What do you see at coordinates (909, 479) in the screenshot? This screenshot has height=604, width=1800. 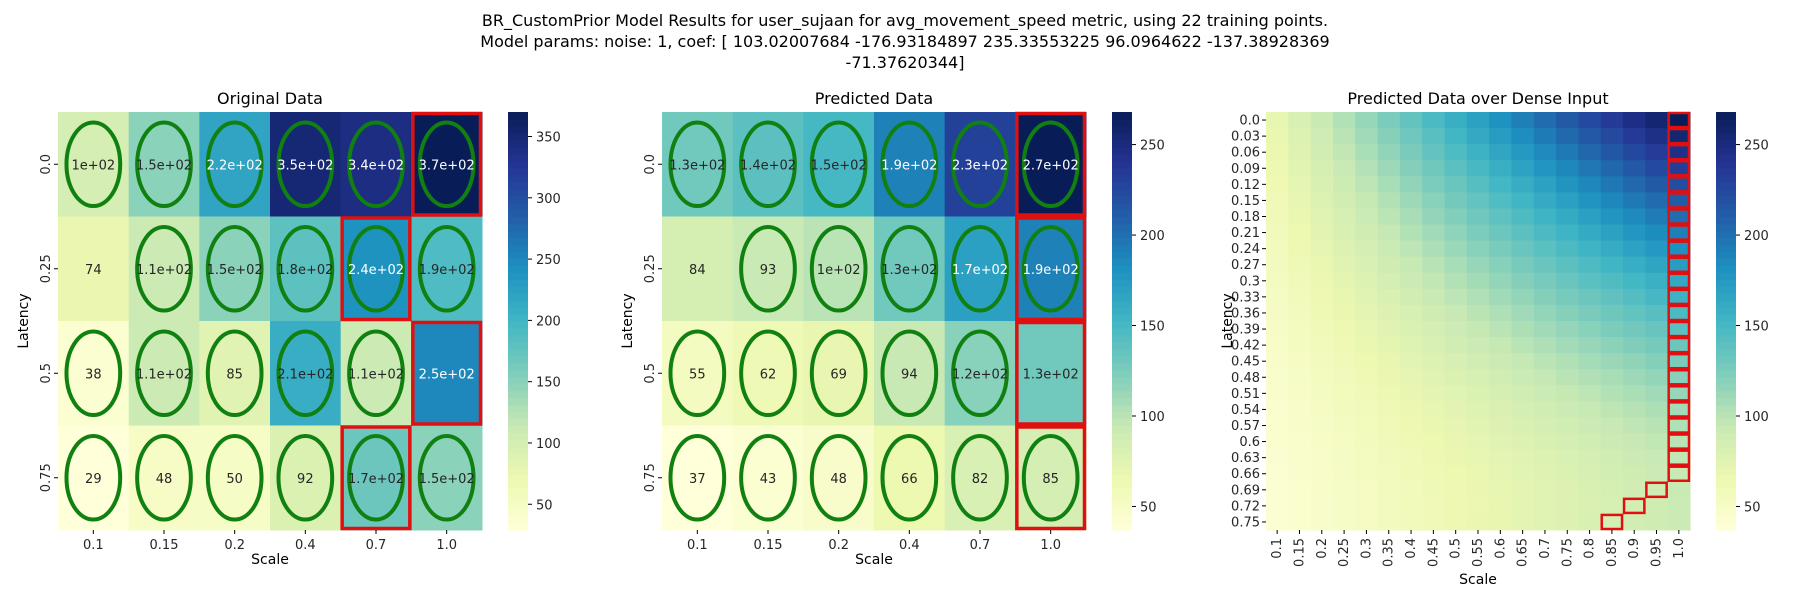 I see `cell-value-label: 66` at bounding box center [909, 479].